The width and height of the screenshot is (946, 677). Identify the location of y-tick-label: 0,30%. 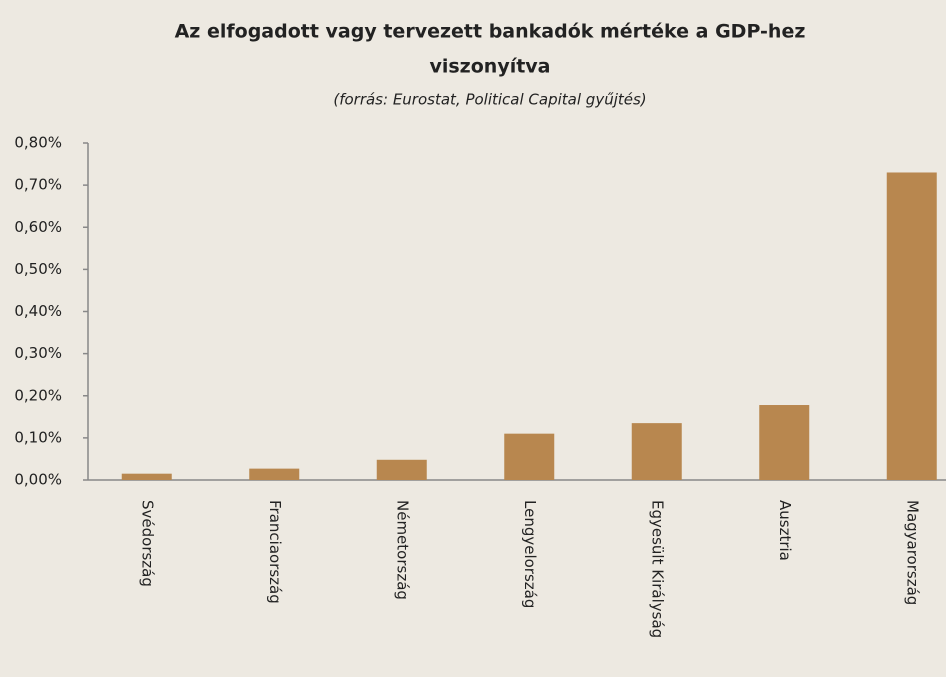
(38, 353).